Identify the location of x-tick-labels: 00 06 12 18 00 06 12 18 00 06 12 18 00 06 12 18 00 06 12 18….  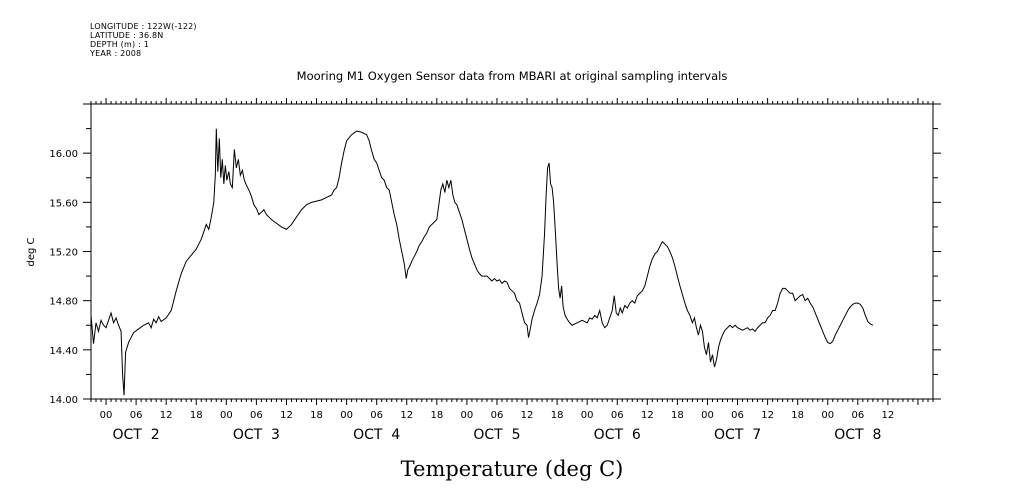
(497, 415).